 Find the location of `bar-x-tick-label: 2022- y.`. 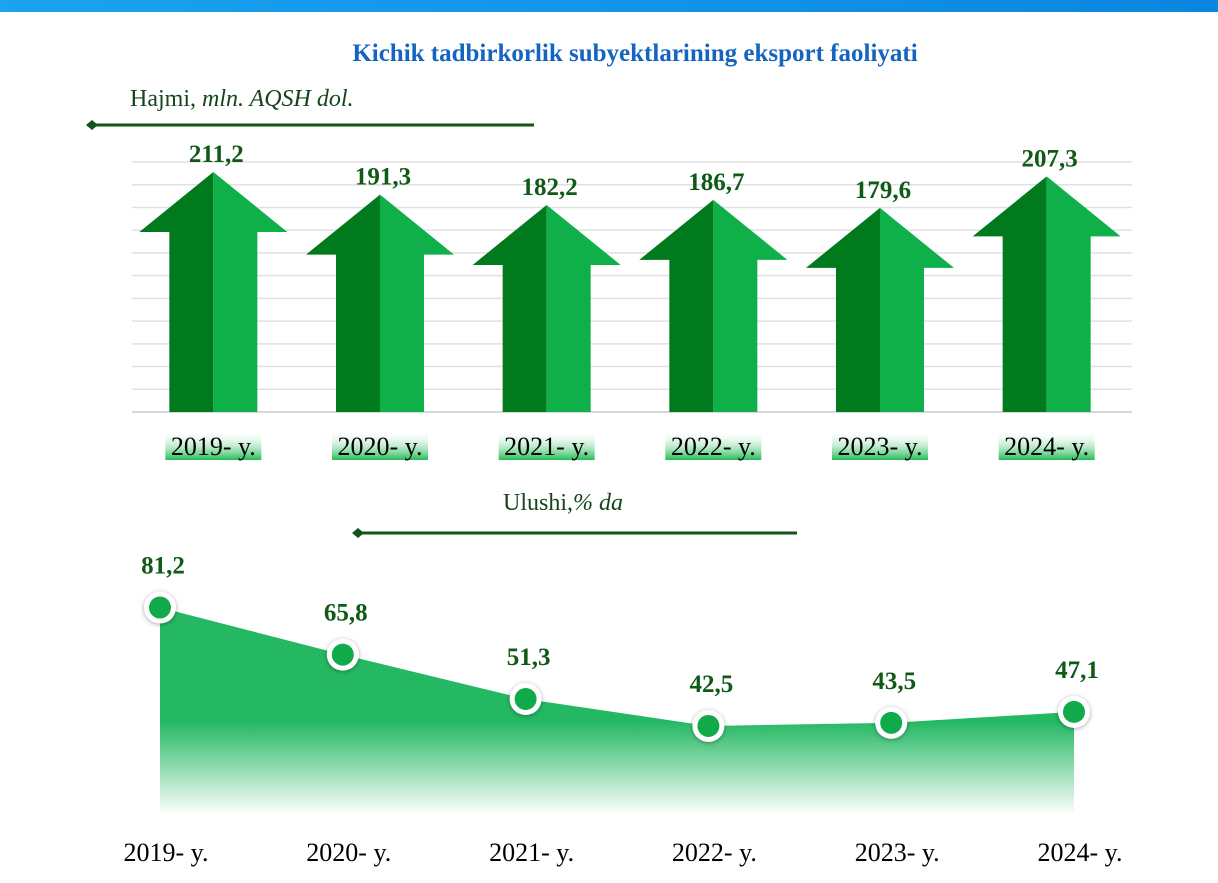

bar-x-tick-label: 2022- y. is located at coordinates (713, 446).